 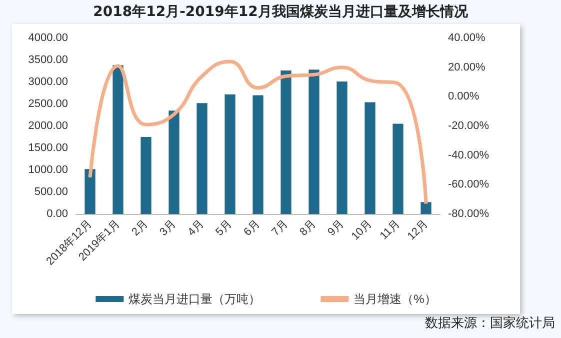 What do you see at coordinates (308, 228) in the screenshot?
I see `x-tick-label: 8月` at bounding box center [308, 228].